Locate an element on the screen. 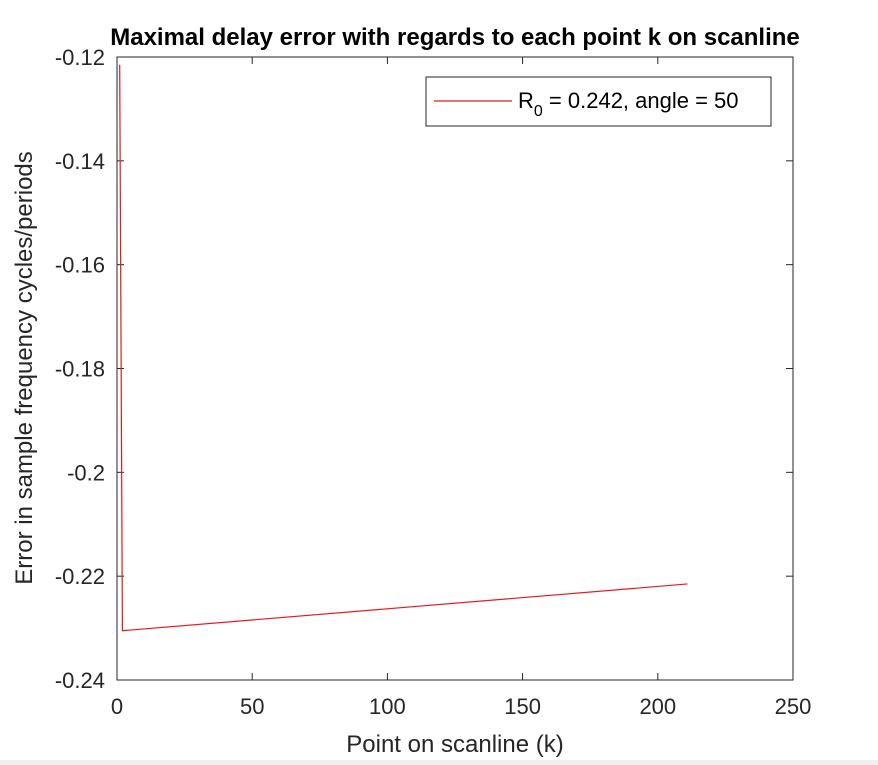 This screenshot has height=765, width=878. y-tick-label: -0.24 is located at coordinates (80, 680).